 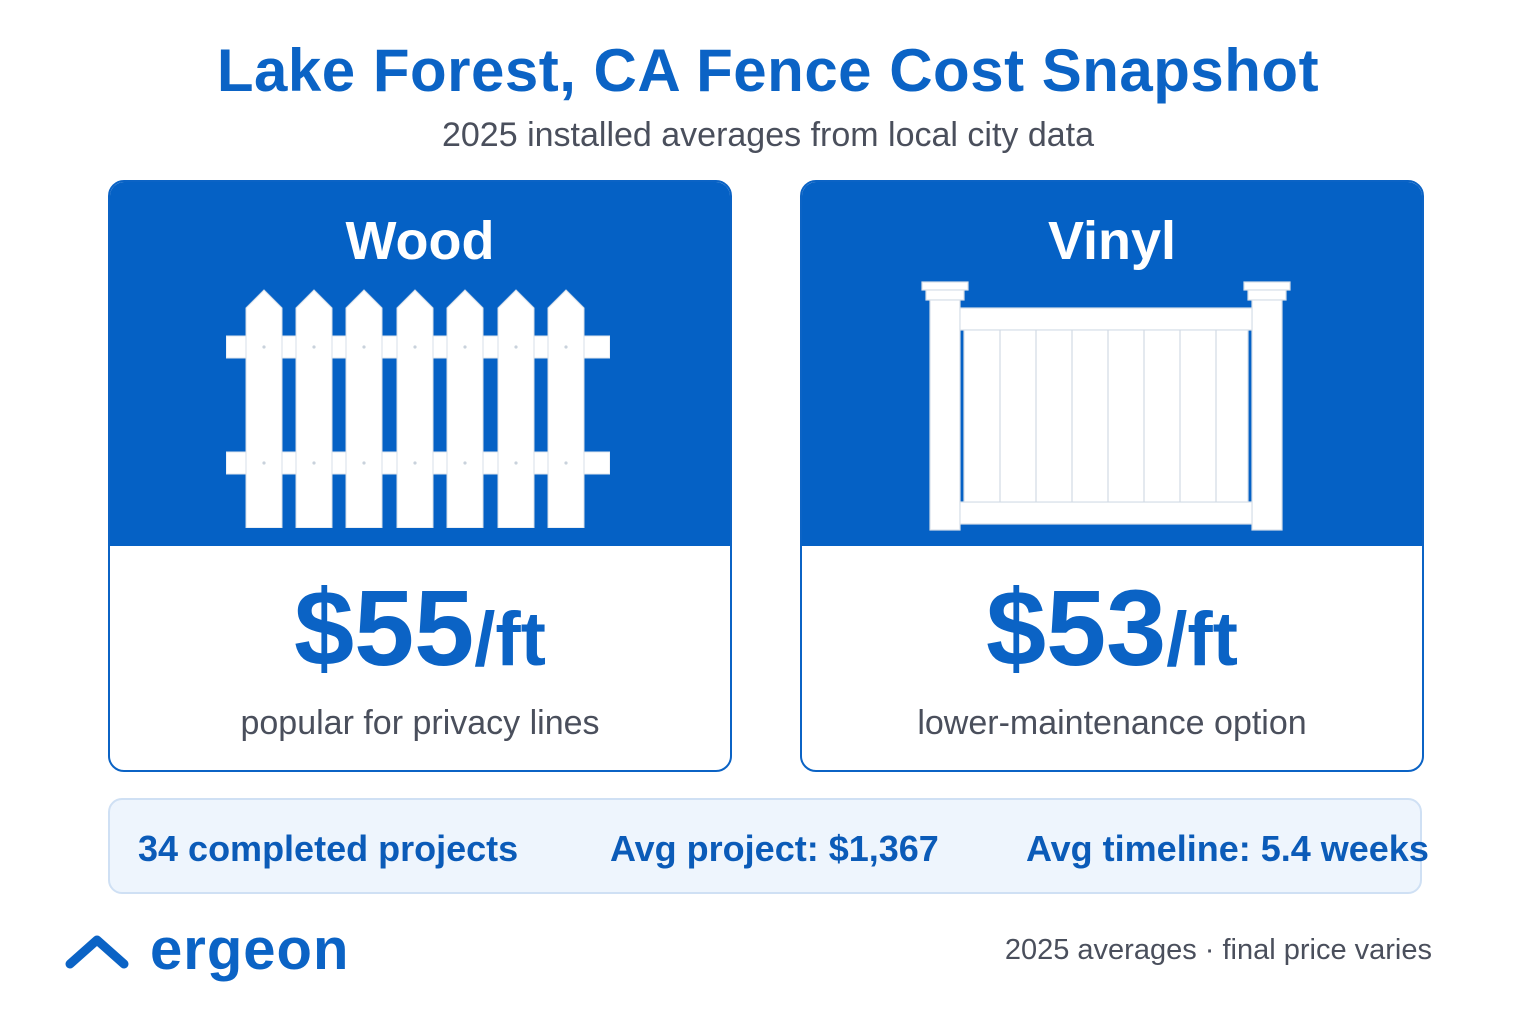 I want to click on stat-avg-timeline: Avg timeline: 5.4 weeks, so click(x=1227, y=848).